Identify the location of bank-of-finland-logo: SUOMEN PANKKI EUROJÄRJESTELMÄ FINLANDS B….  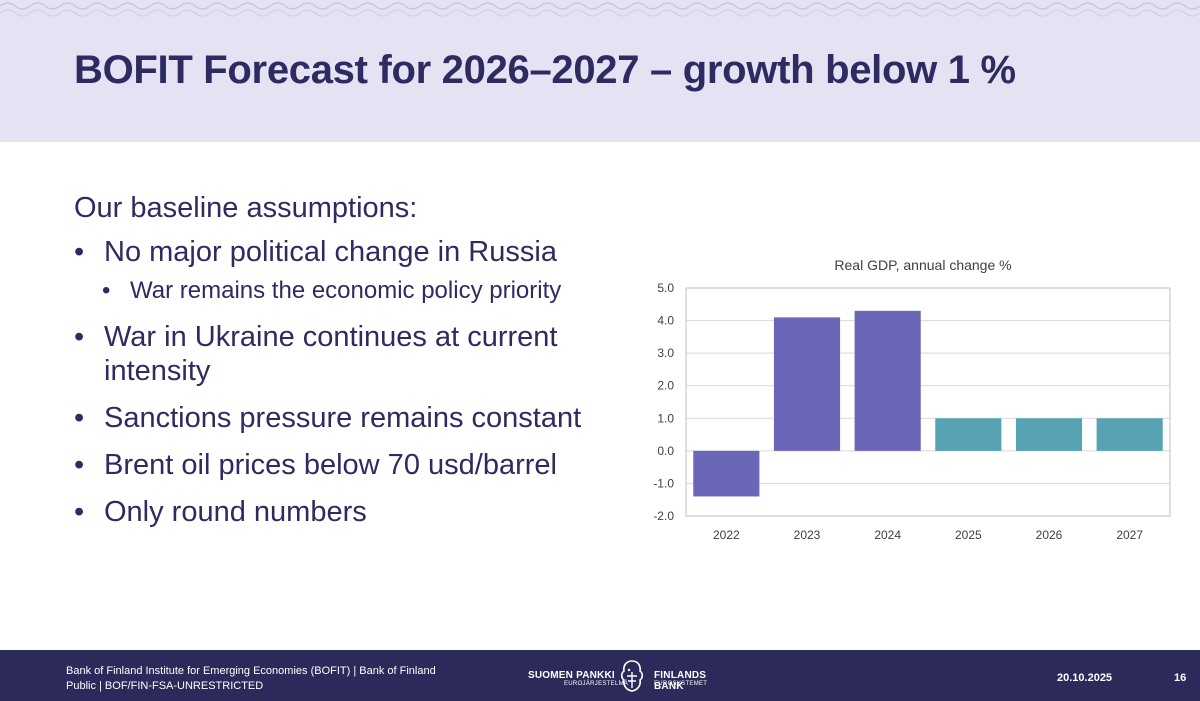
(628, 676).